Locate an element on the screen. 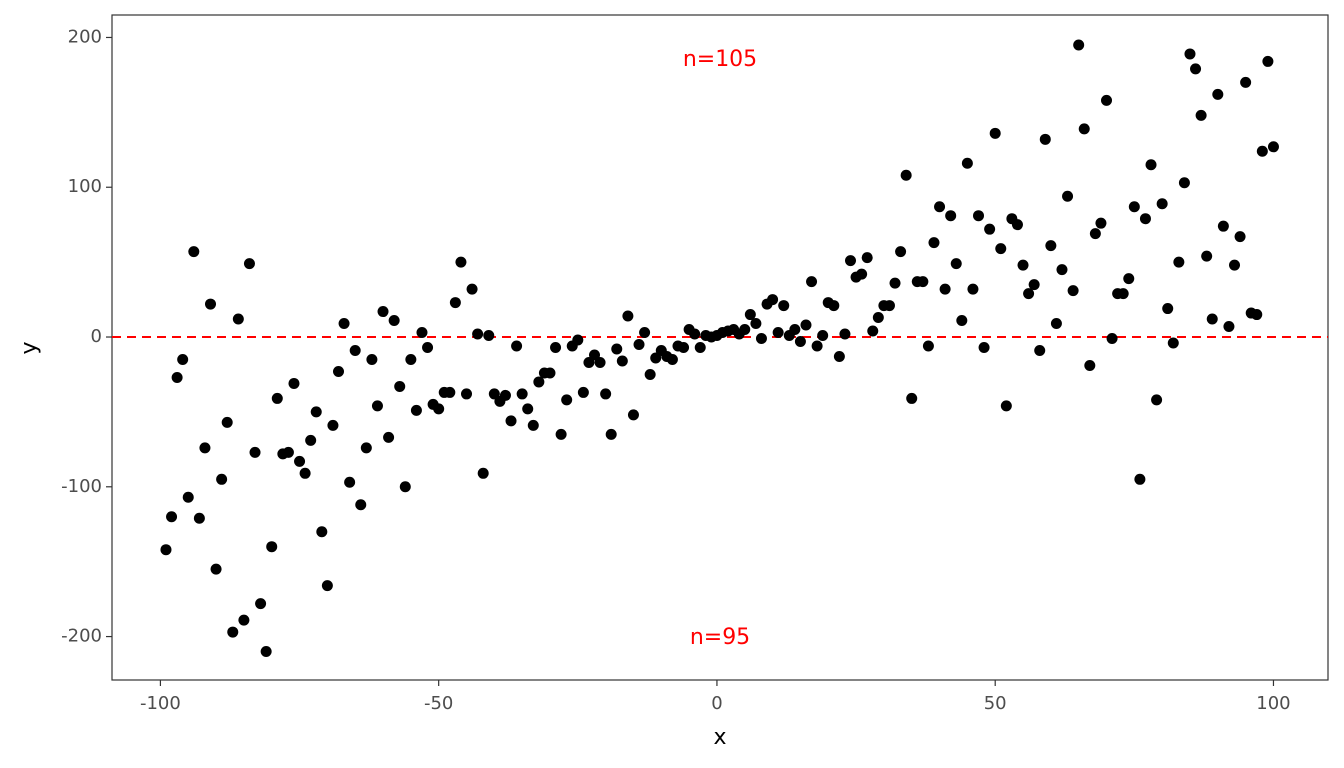 Image resolution: width=1344 pixels, height=768 pixels. x-tick-label: 0 is located at coordinates (716, 703).